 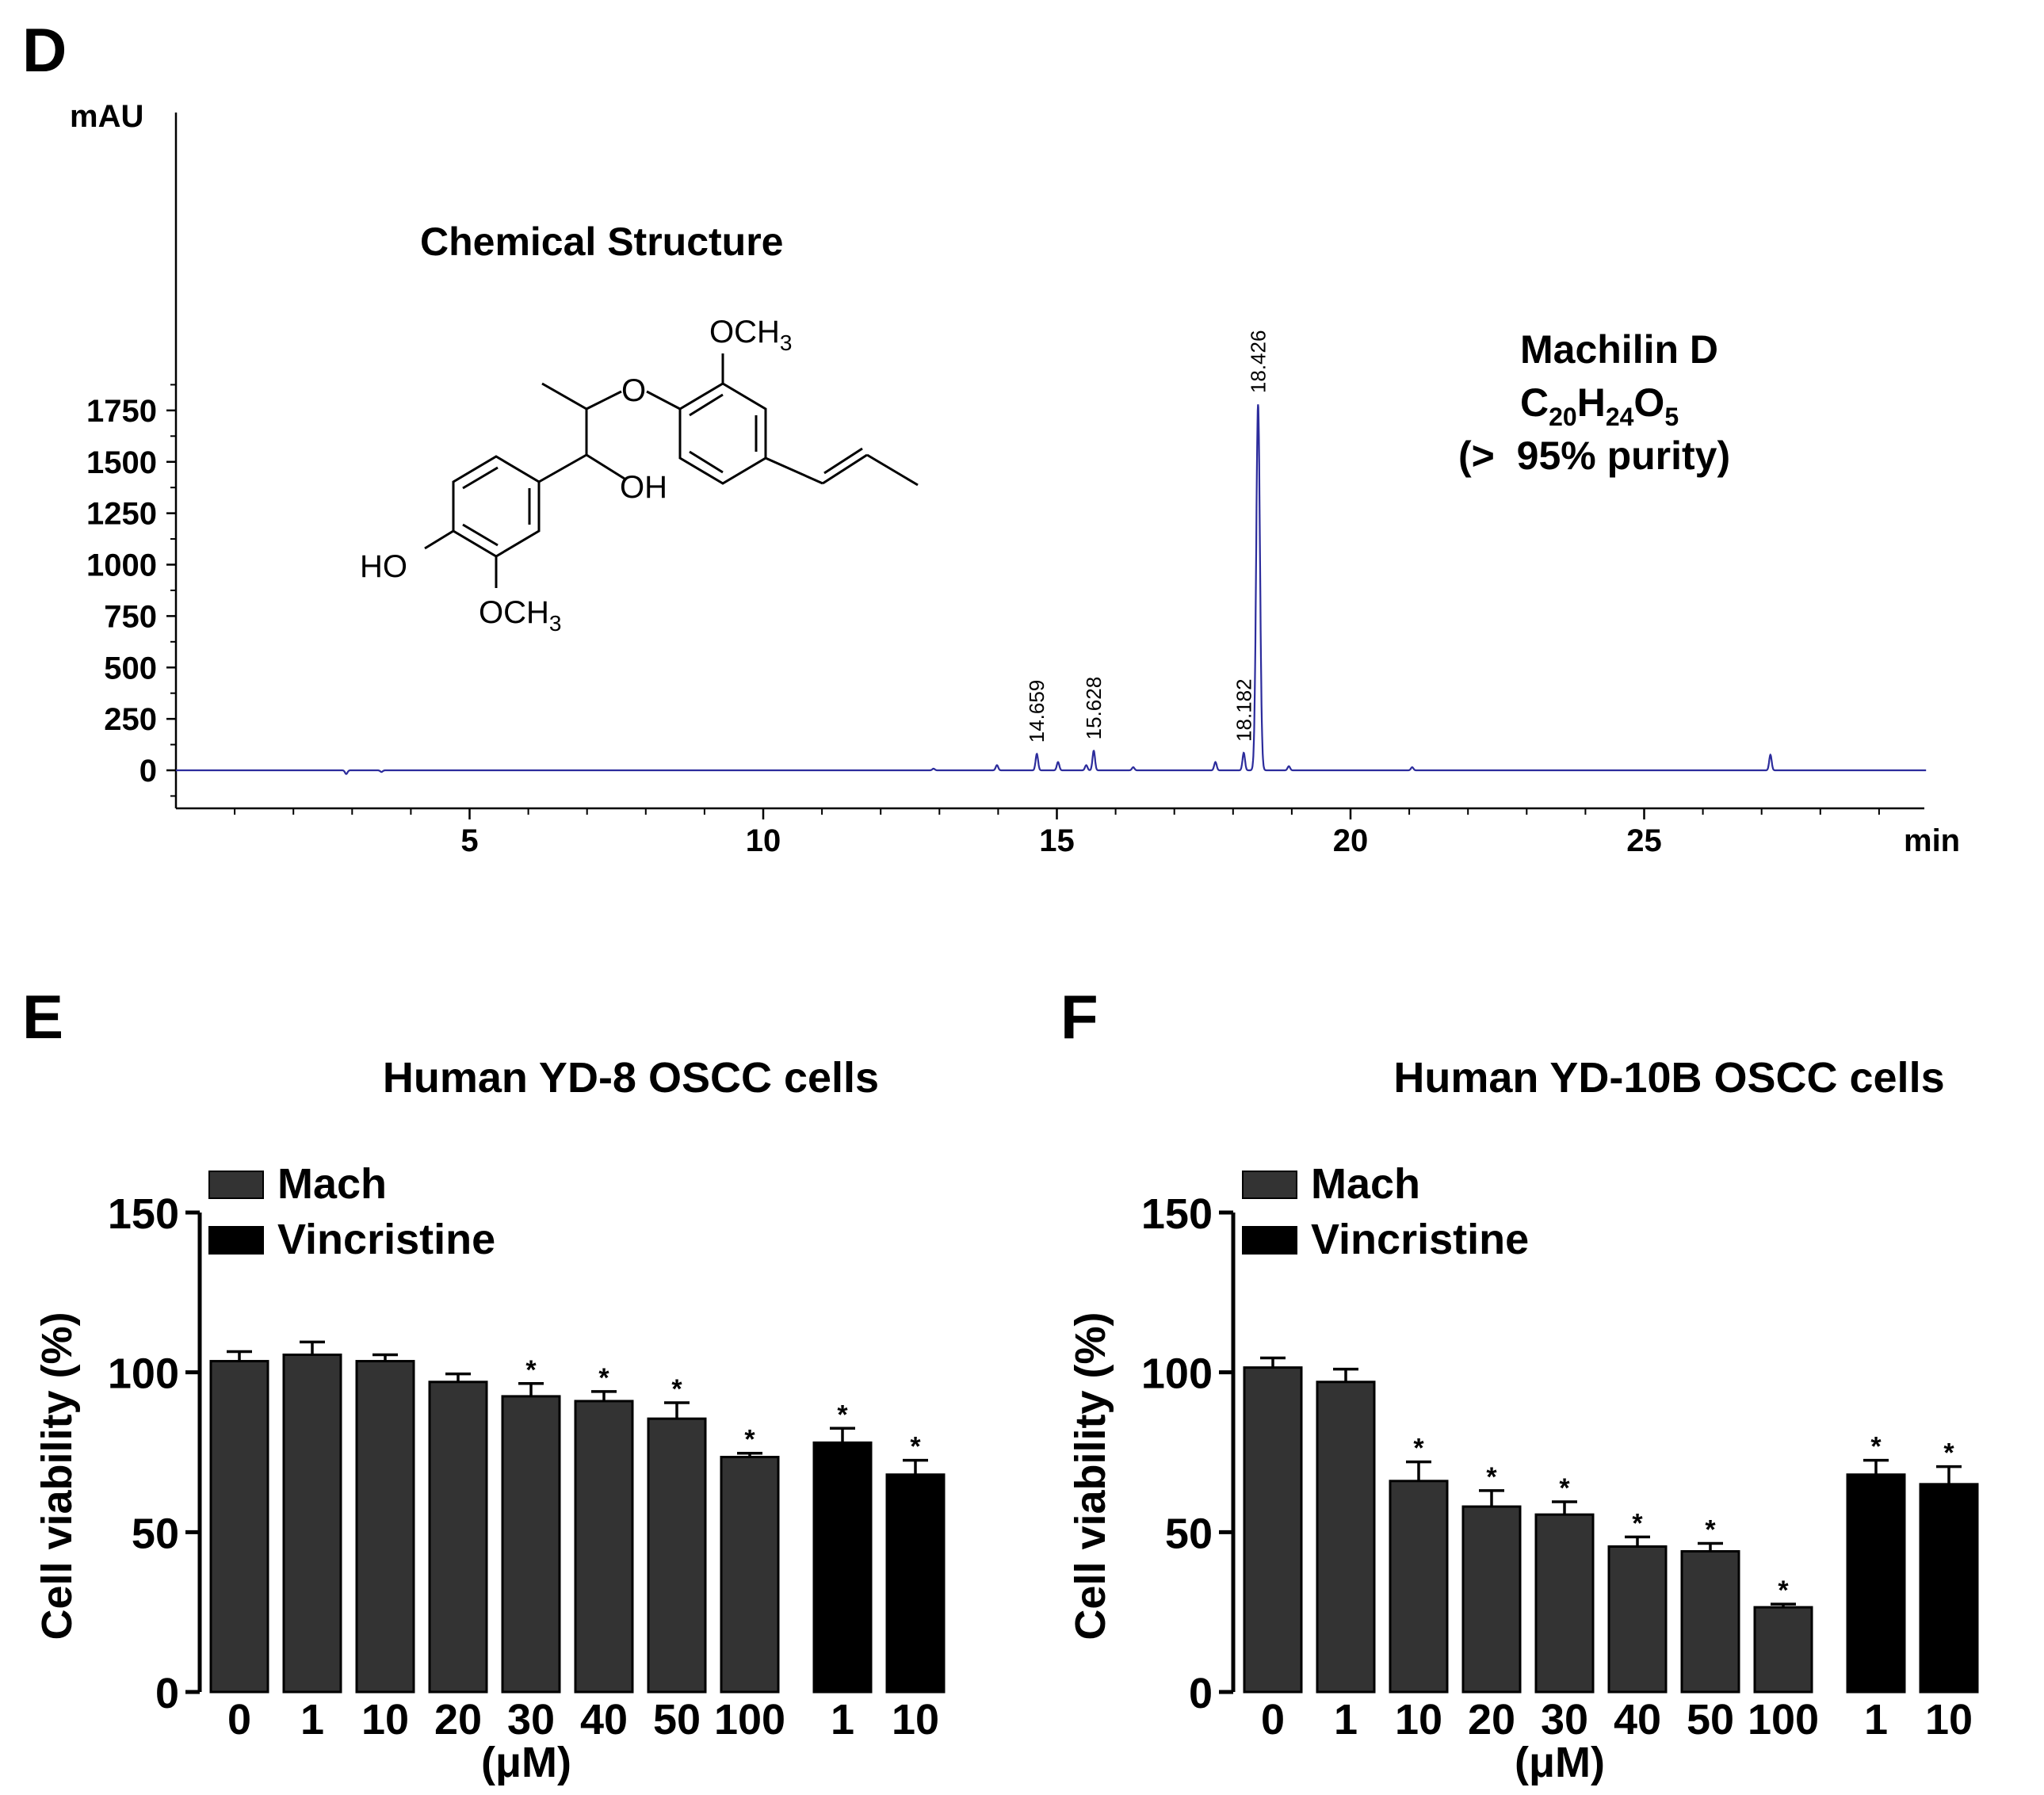 What do you see at coordinates (131, 720) in the screenshot?
I see `chromatogram-y-tick-label: 250` at bounding box center [131, 720].